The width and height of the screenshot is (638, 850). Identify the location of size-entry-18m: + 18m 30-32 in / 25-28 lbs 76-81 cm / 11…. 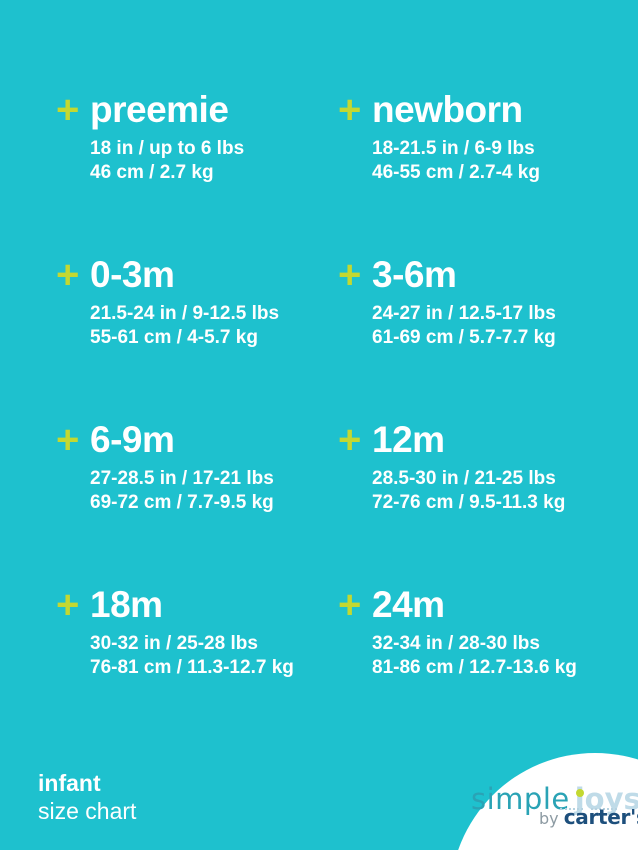
(197, 667).